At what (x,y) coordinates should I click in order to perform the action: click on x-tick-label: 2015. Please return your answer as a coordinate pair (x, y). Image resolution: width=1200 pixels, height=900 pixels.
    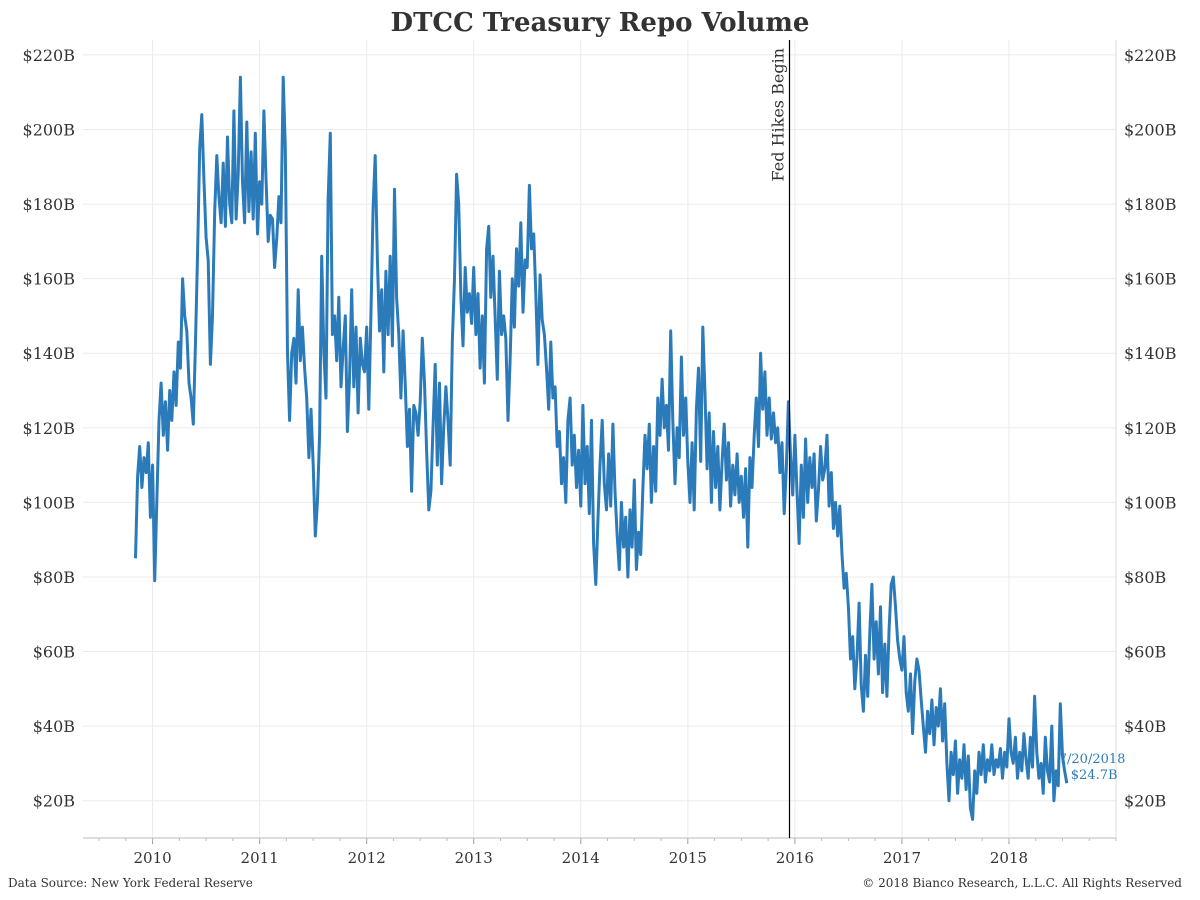
    Looking at the image, I should click on (688, 858).